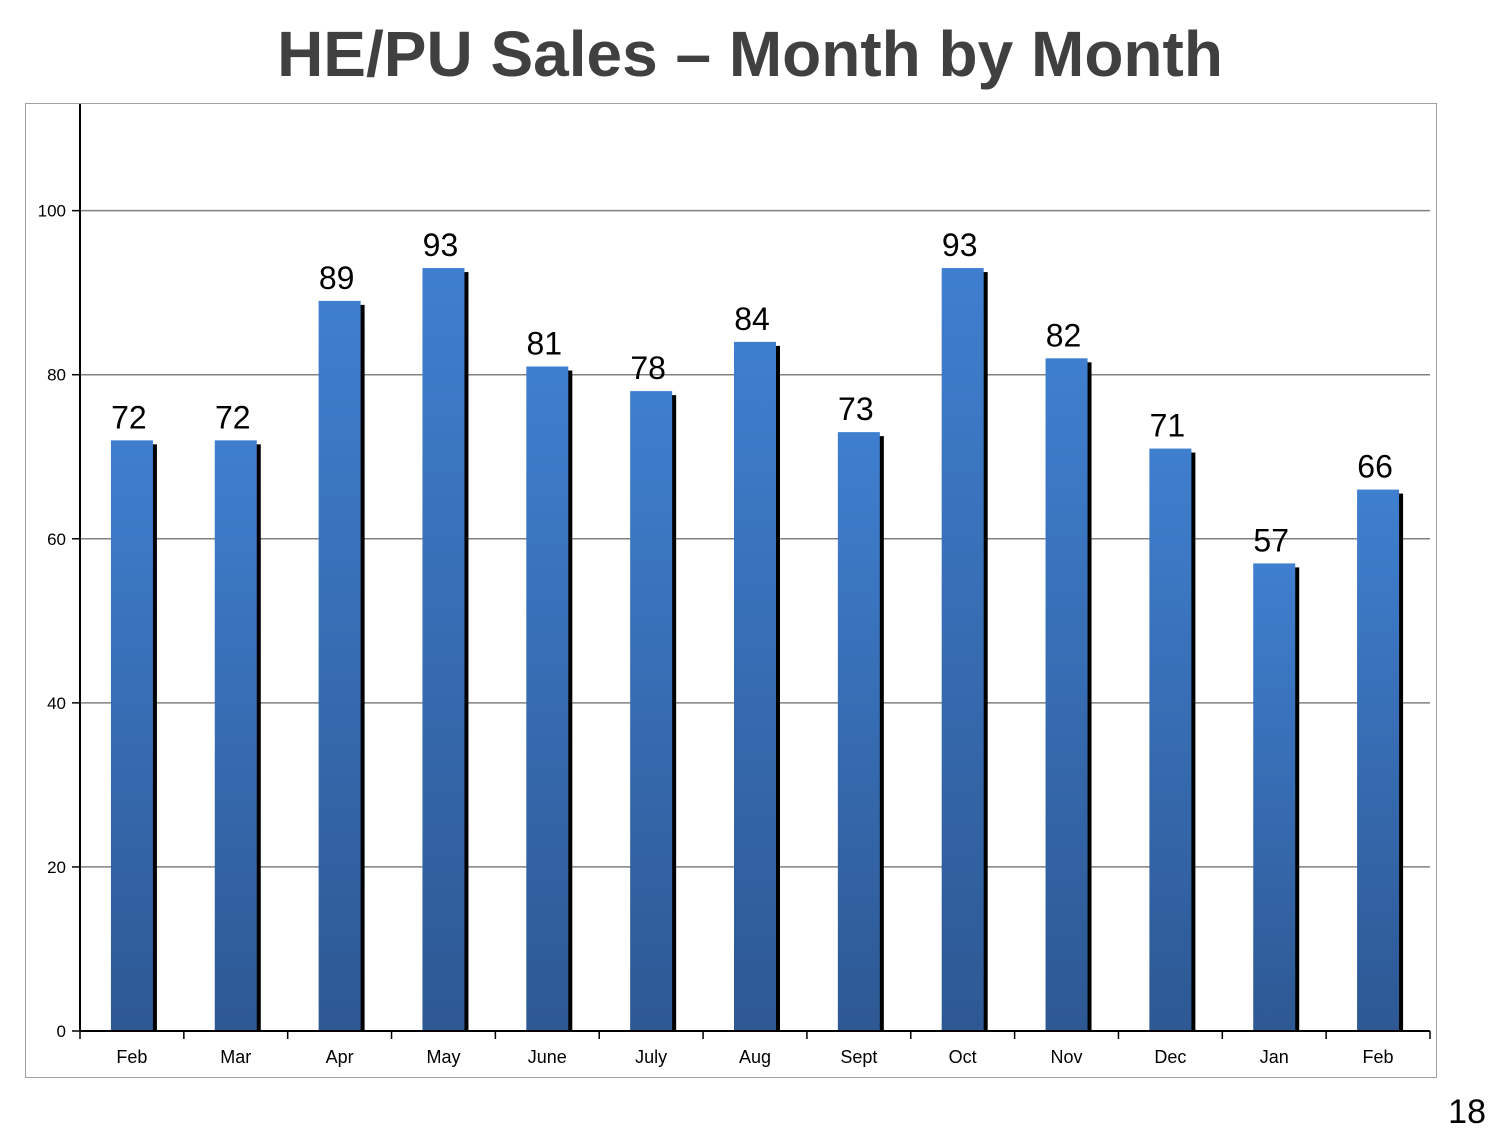 The height and width of the screenshot is (1132, 1500). I want to click on data-label: 78, so click(648, 368).